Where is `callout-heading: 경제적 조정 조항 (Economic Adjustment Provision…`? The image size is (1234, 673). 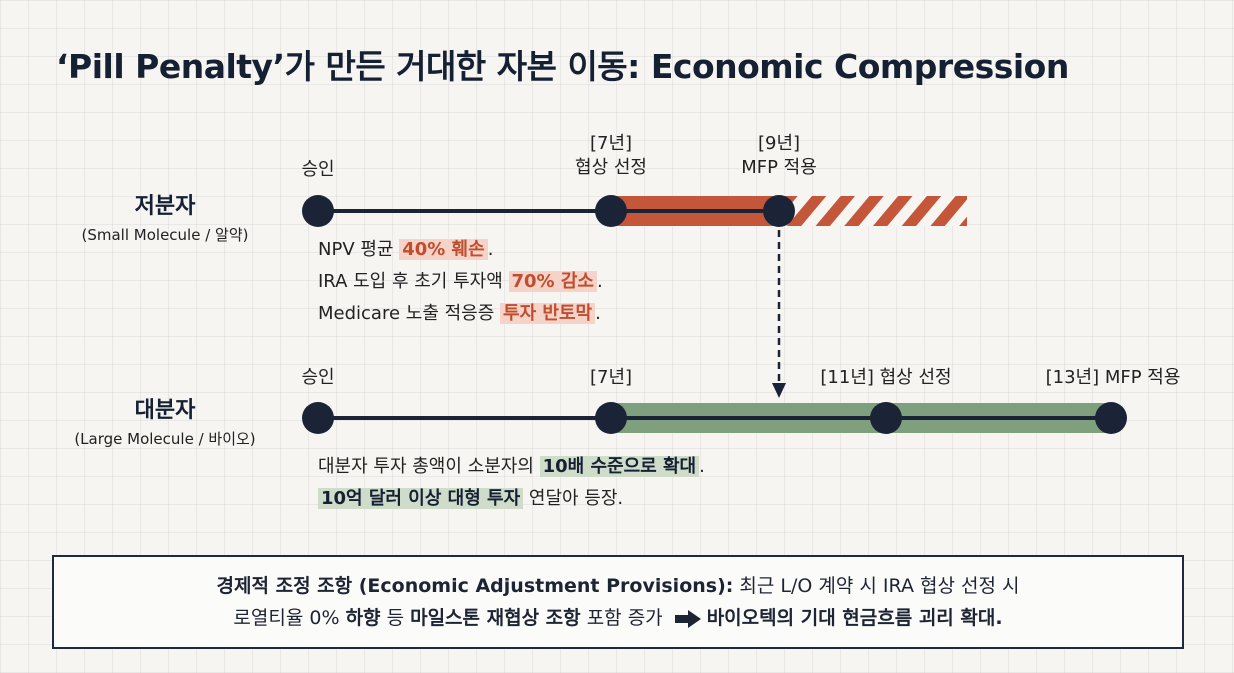
callout-heading: 경제적 조정 조항 (Economic Adjustment Provision… is located at coordinates (475, 586).